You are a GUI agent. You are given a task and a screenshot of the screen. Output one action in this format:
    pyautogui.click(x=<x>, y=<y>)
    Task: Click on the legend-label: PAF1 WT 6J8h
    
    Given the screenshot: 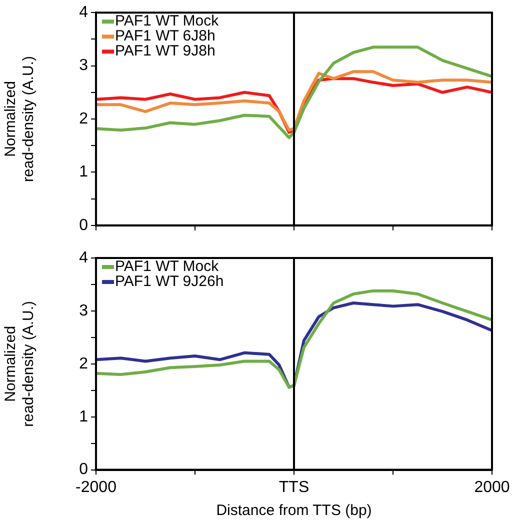 What is the action you would take?
    pyautogui.click(x=165, y=36)
    